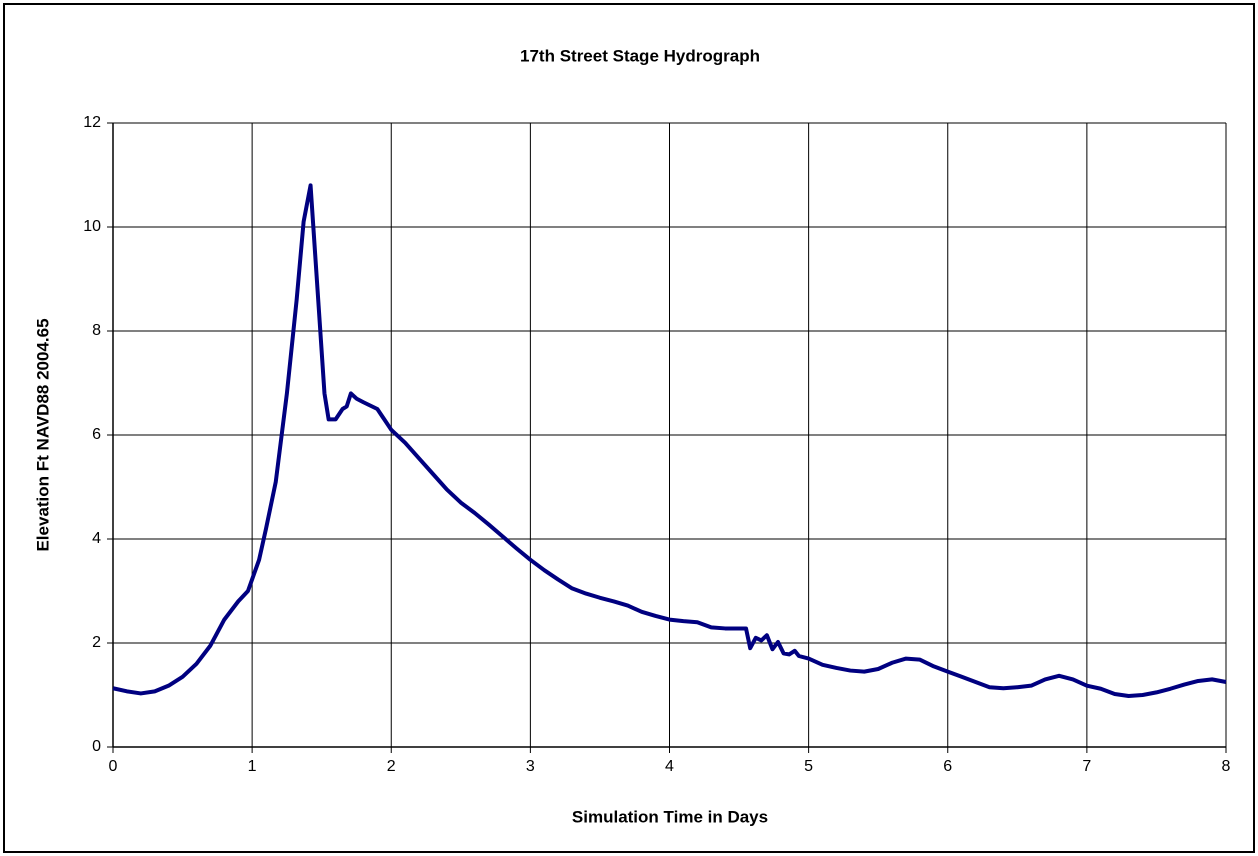 The height and width of the screenshot is (856, 1258). Describe the element at coordinates (669, 766) in the screenshot. I see `x-tick-label: 4` at that location.